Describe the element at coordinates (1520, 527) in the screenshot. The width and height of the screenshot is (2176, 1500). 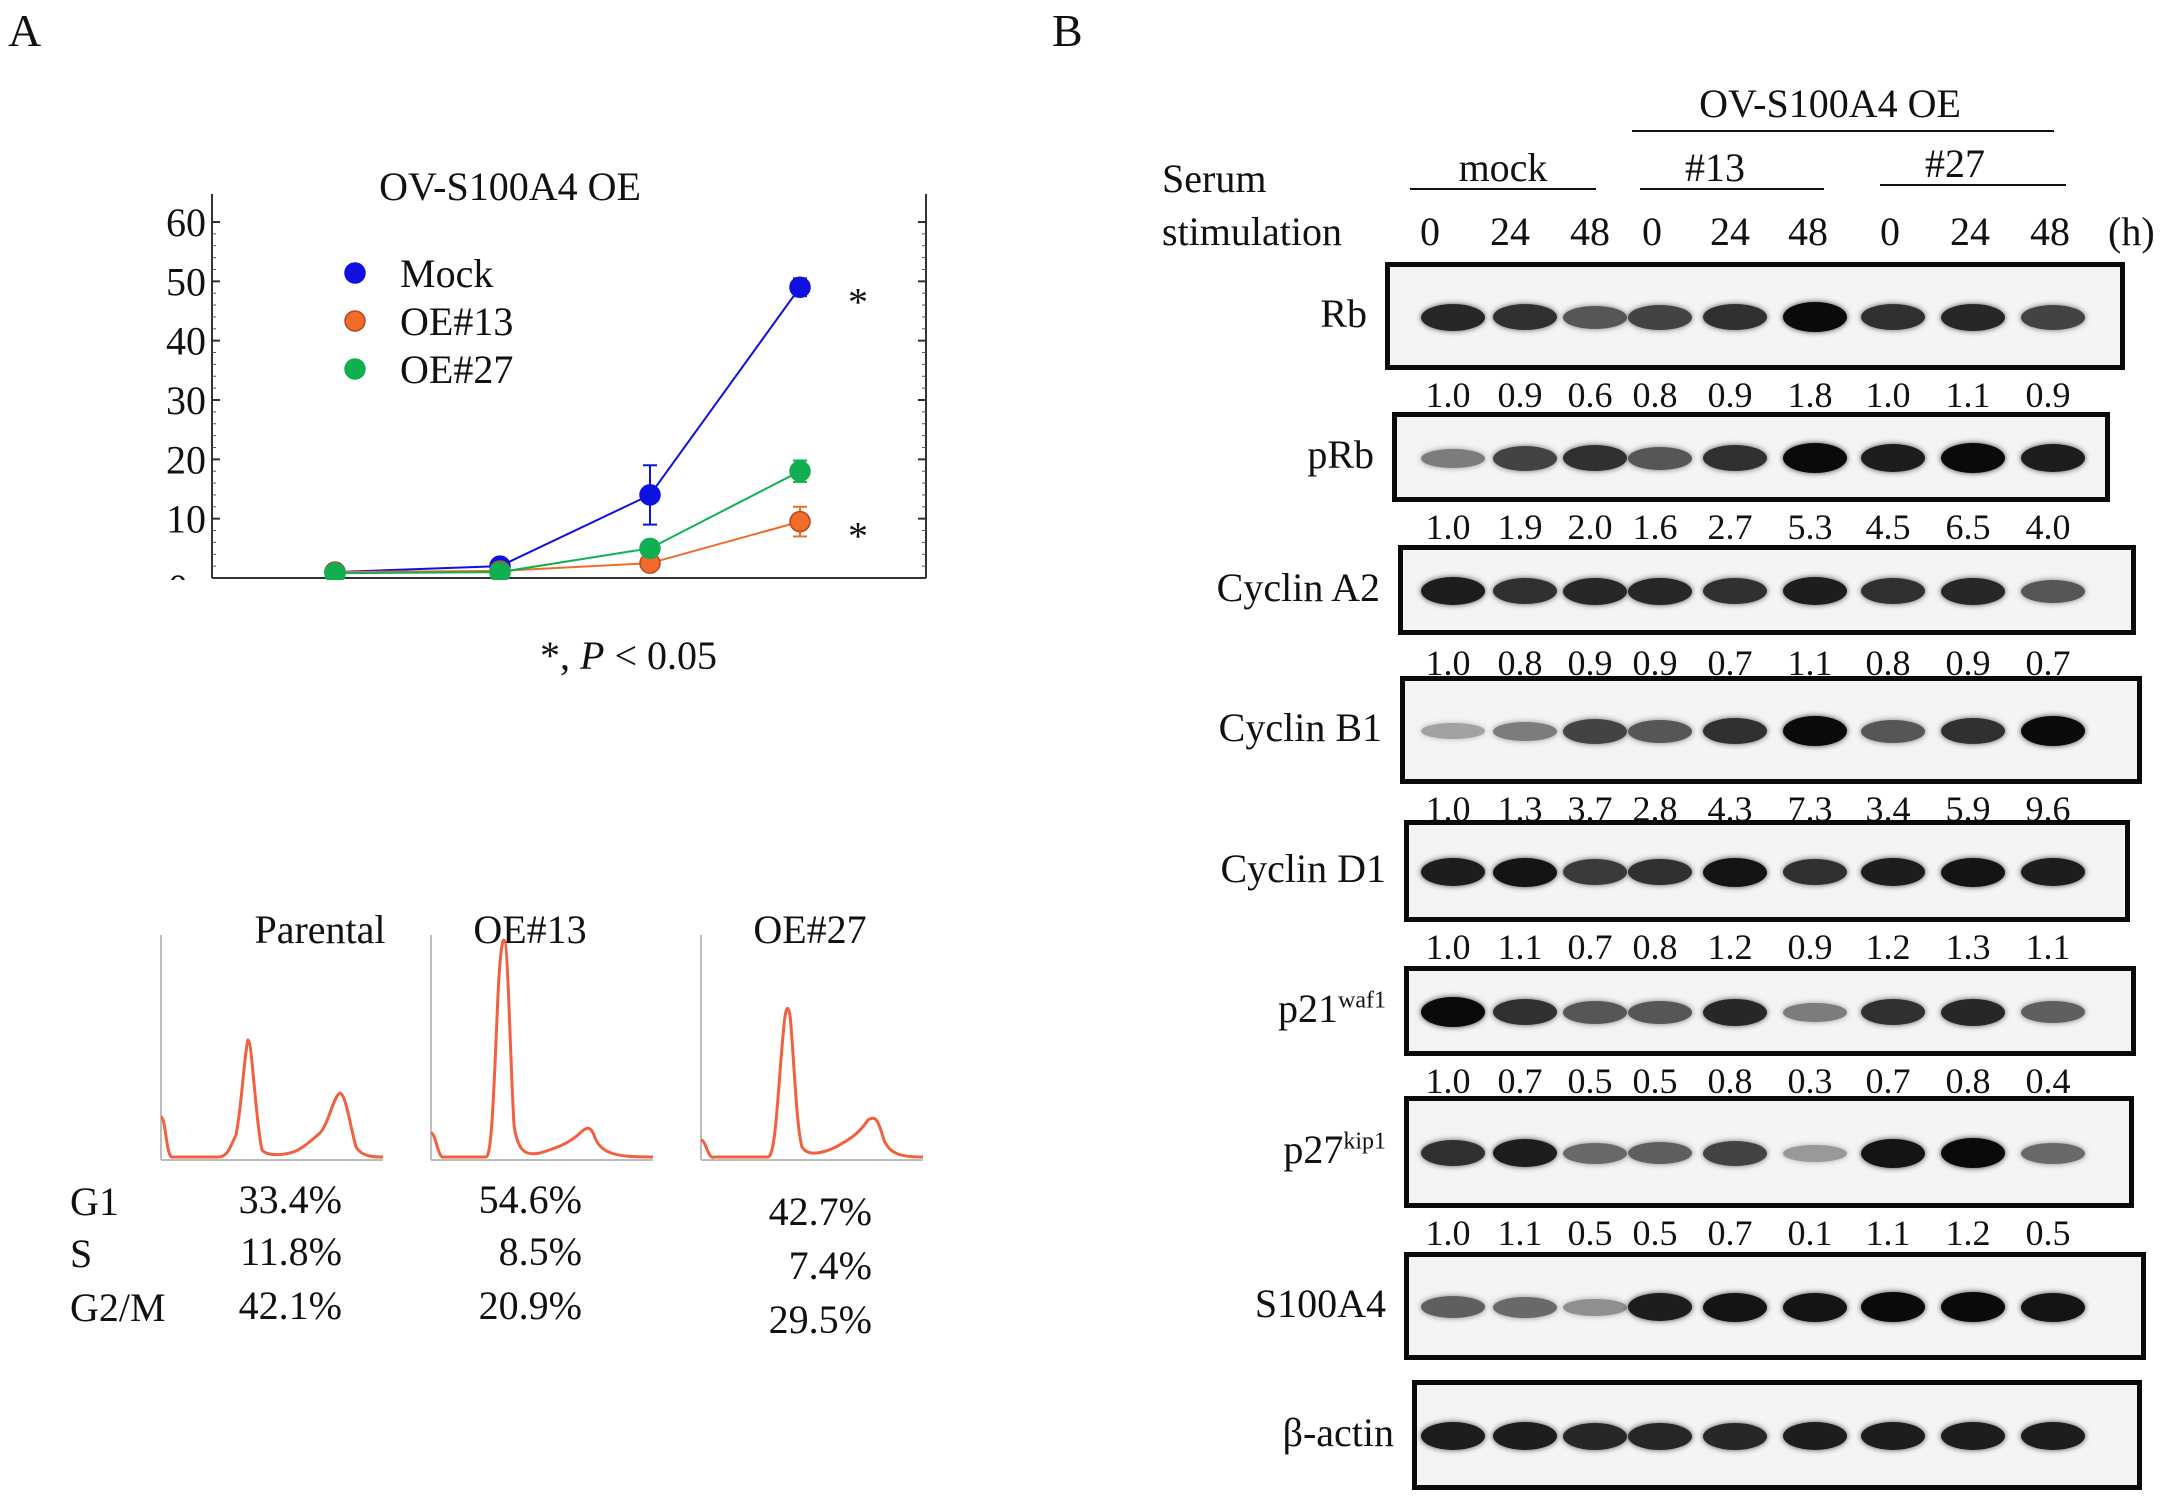
I see `quantification-value: 1.9` at that location.